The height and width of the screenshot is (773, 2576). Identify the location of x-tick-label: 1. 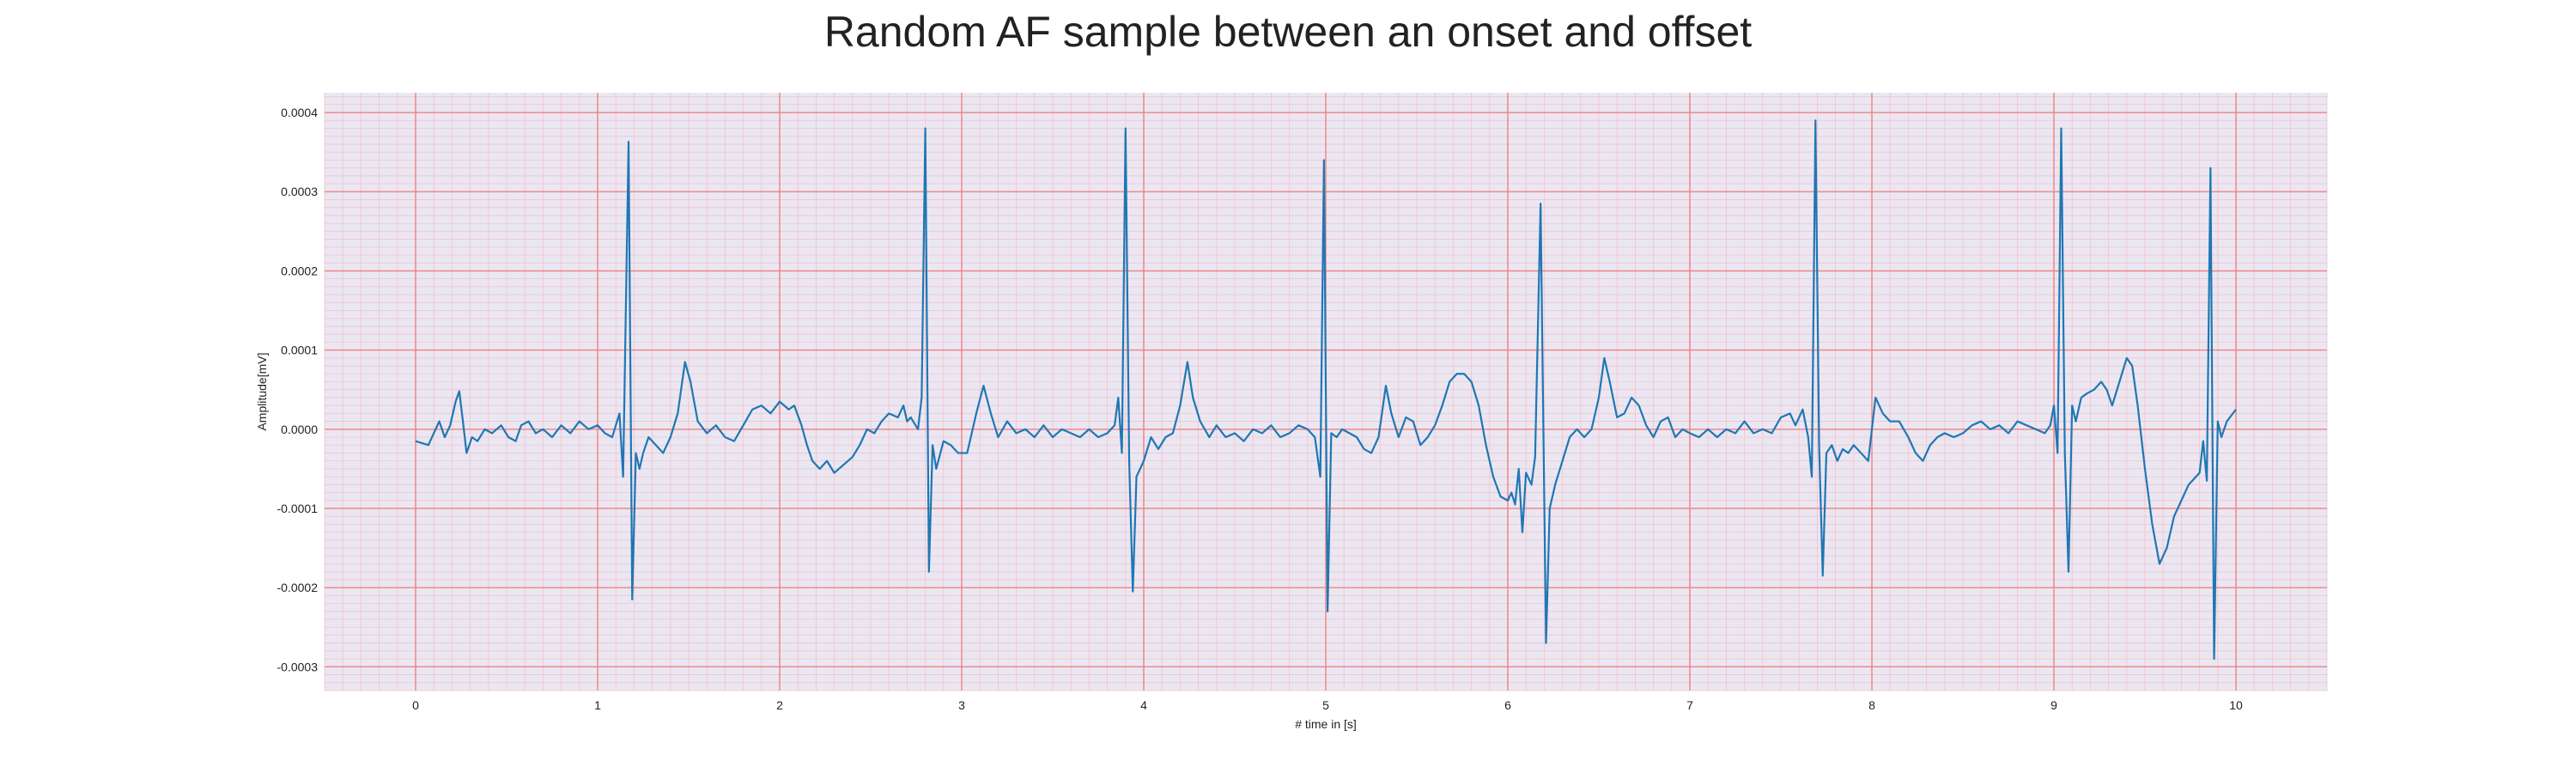
(597, 705).